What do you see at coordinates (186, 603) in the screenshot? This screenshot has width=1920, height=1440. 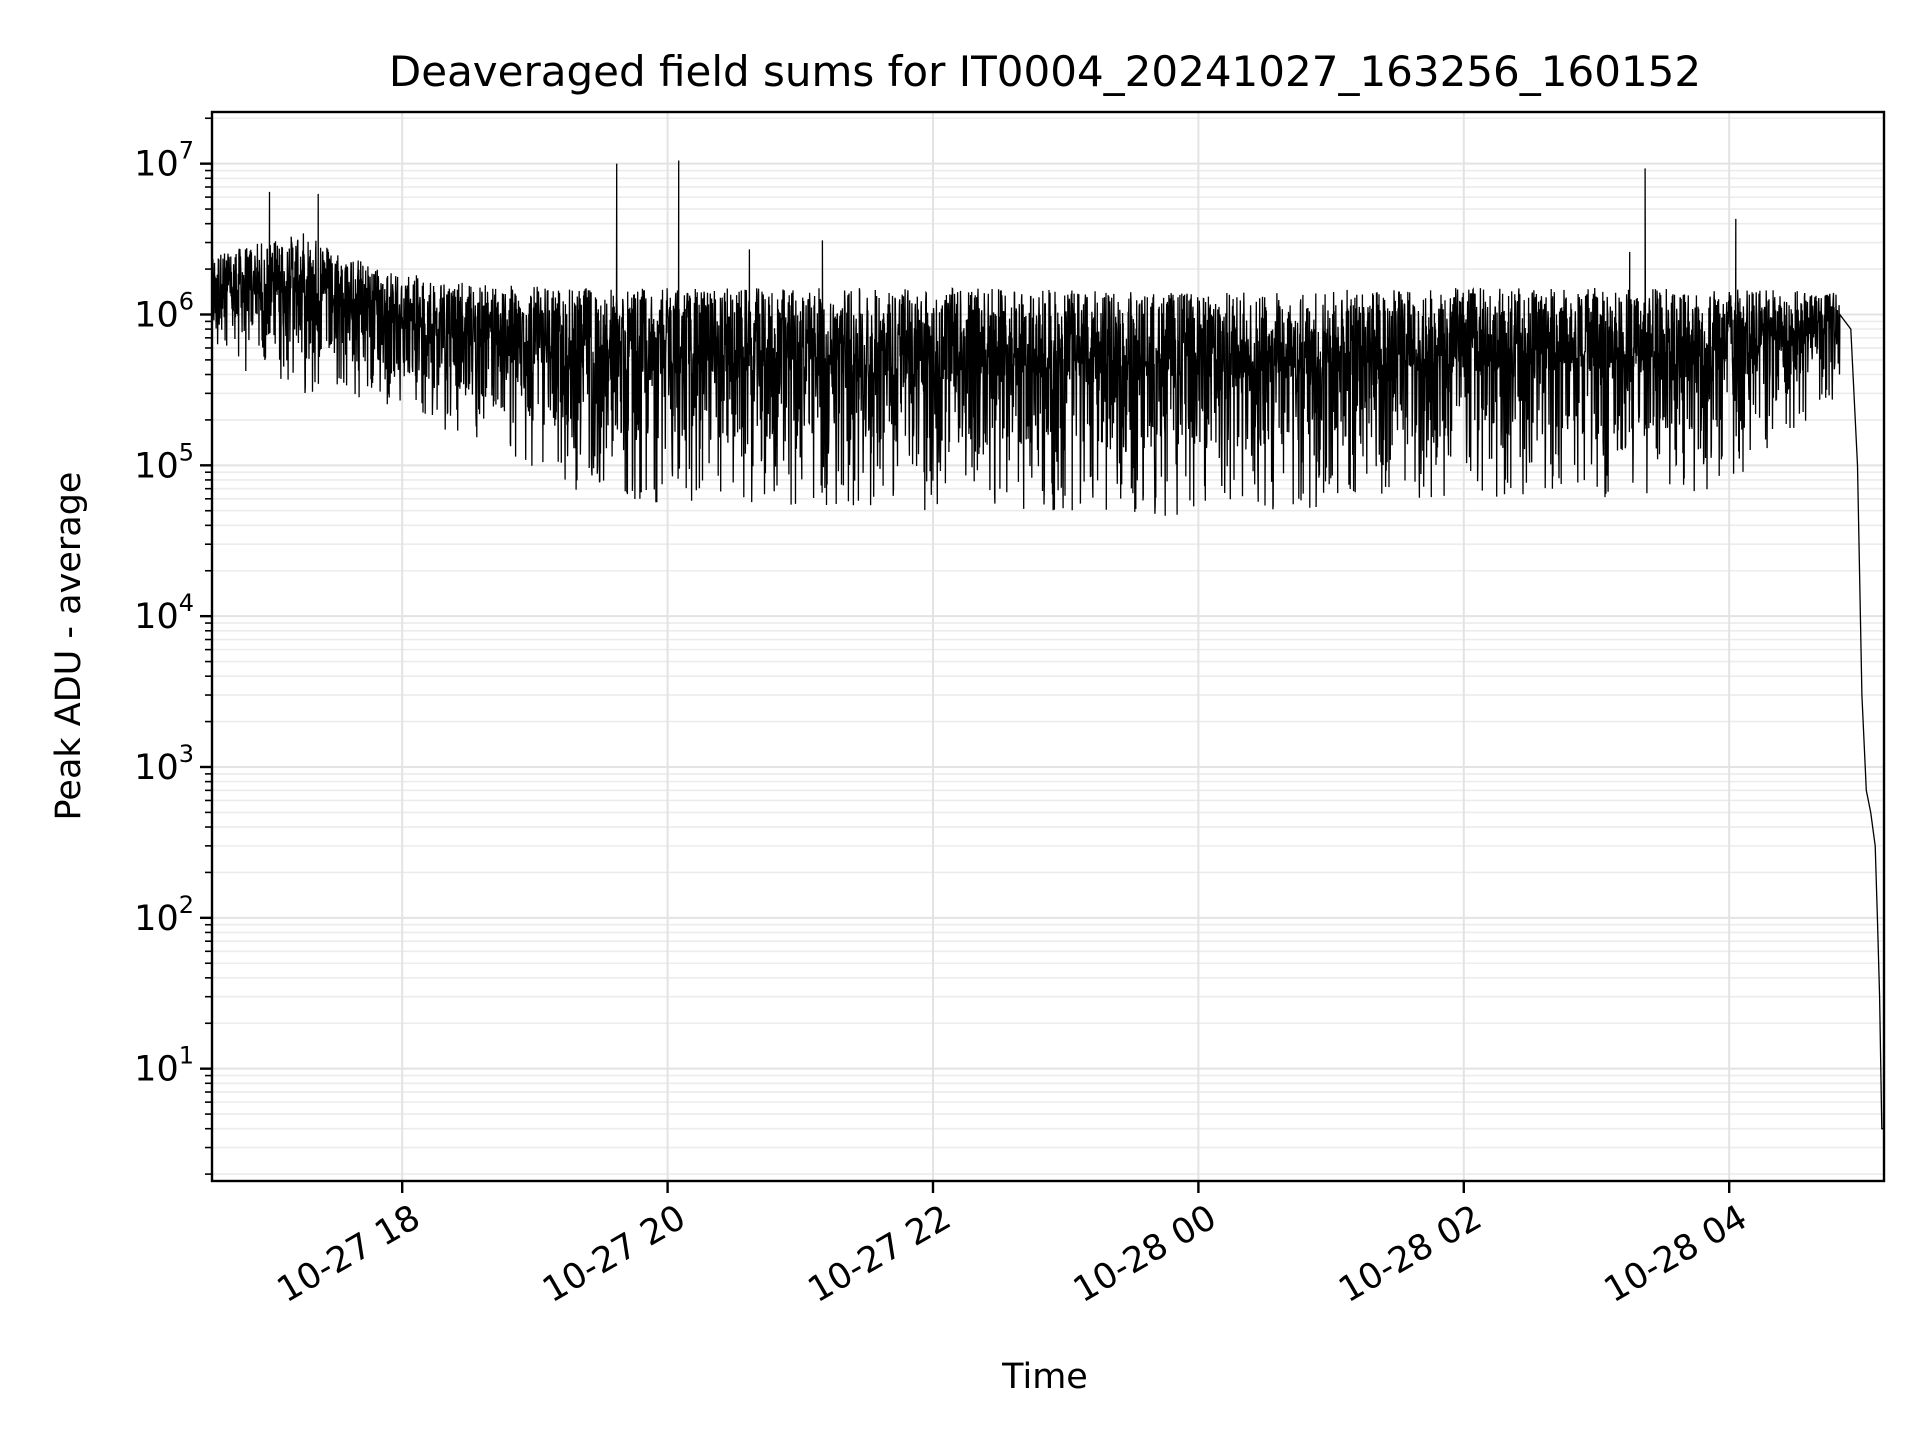 I see `y-tick-exponent: 4` at bounding box center [186, 603].